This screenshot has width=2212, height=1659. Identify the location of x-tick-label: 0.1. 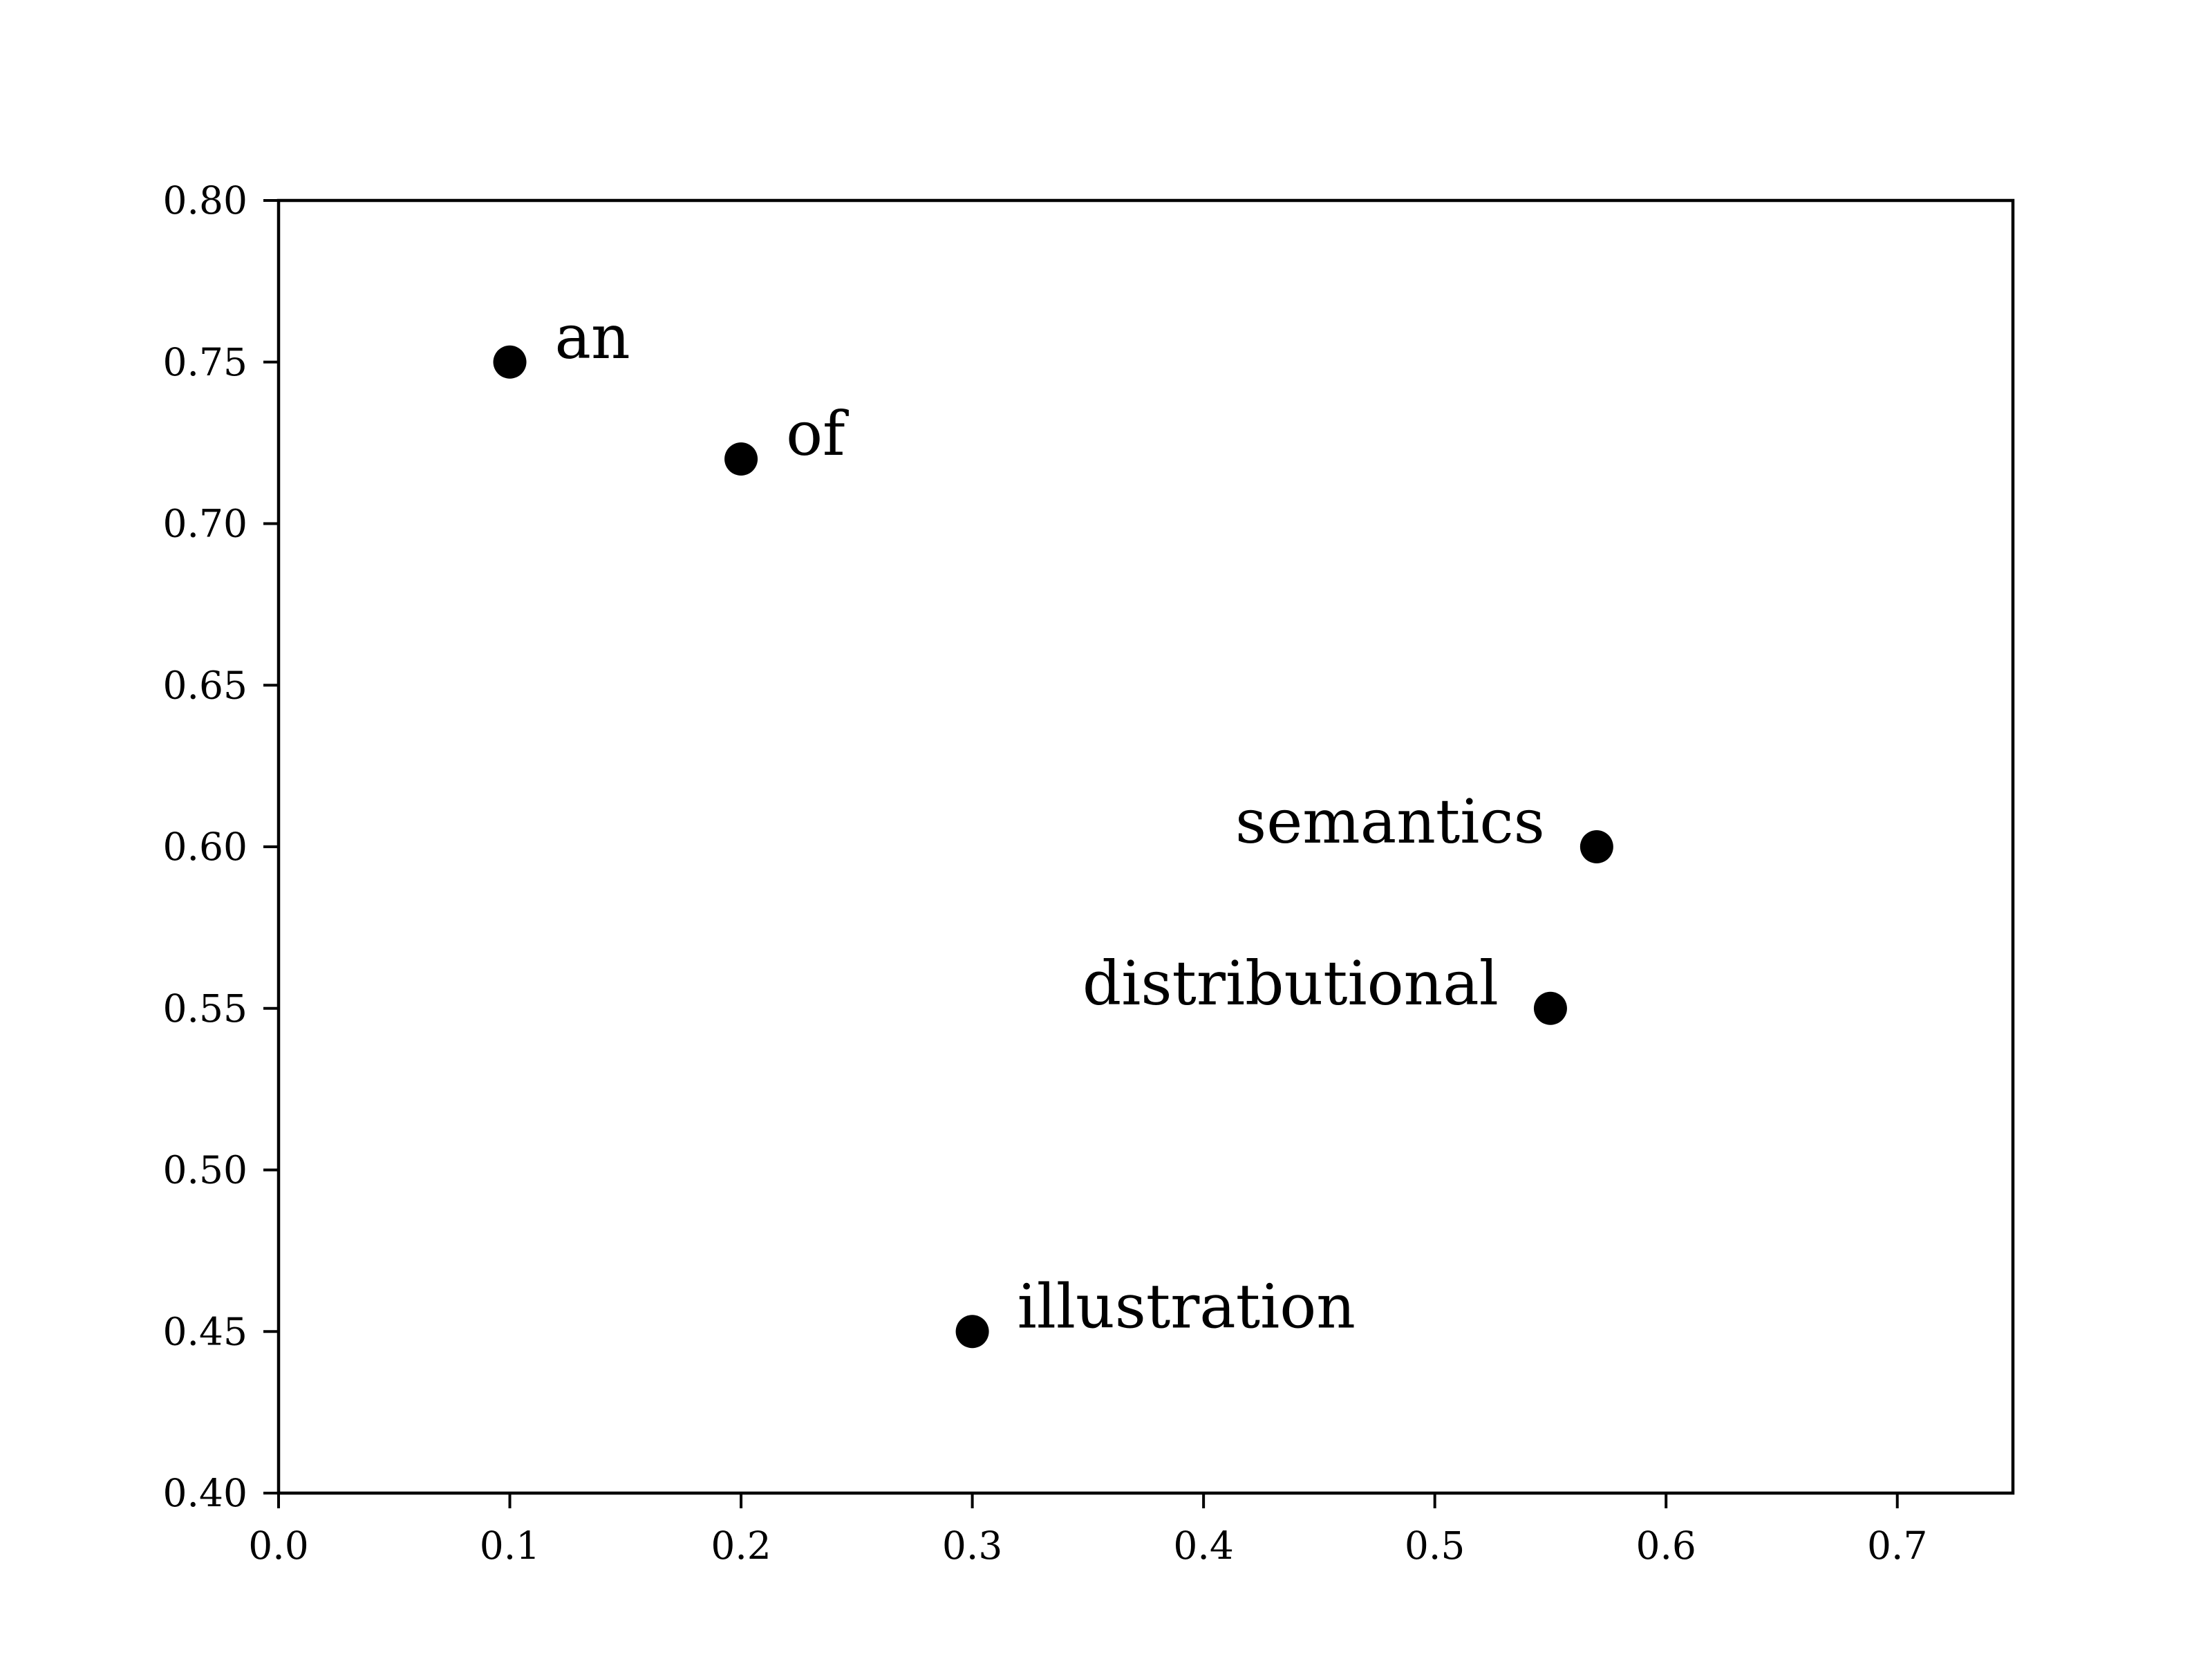
(510, 1546).